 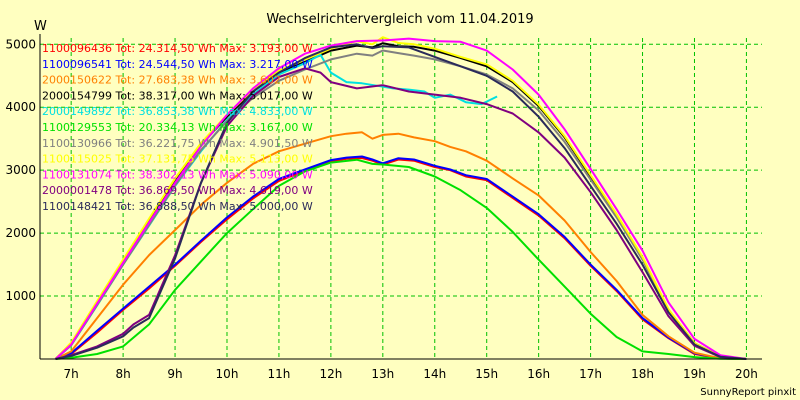 What do you see at coordinates (330, 374) in the screenshot?
I see `x-tick-label: 12h` at bounding box center [330, 374].